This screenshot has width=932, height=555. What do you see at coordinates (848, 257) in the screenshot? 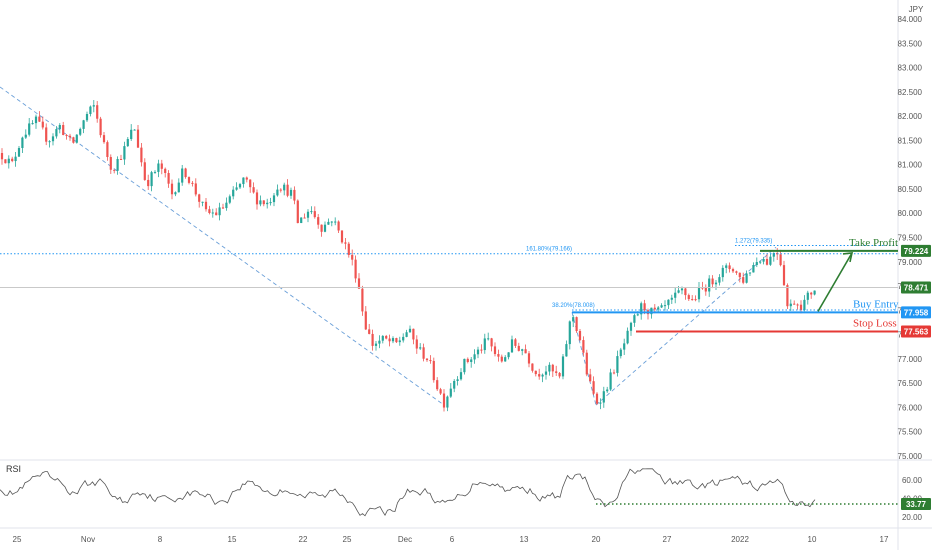
I see `projection-arrowhead` at bounding box center [848, 257].